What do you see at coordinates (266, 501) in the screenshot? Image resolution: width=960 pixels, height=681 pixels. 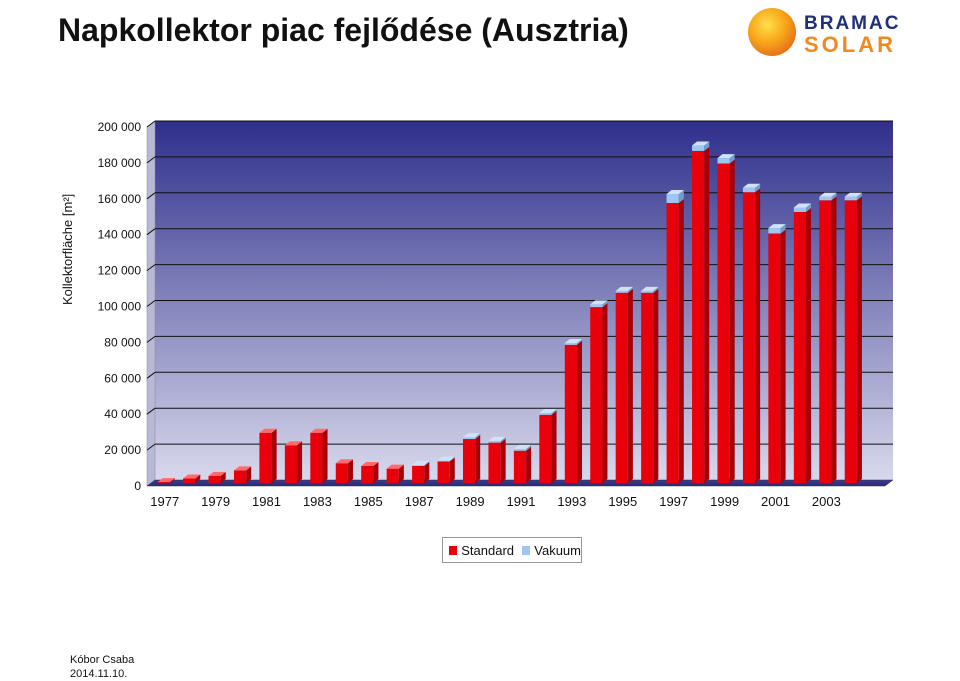 I see `x-tick-label: 1981` at bounding box center [266, 501].